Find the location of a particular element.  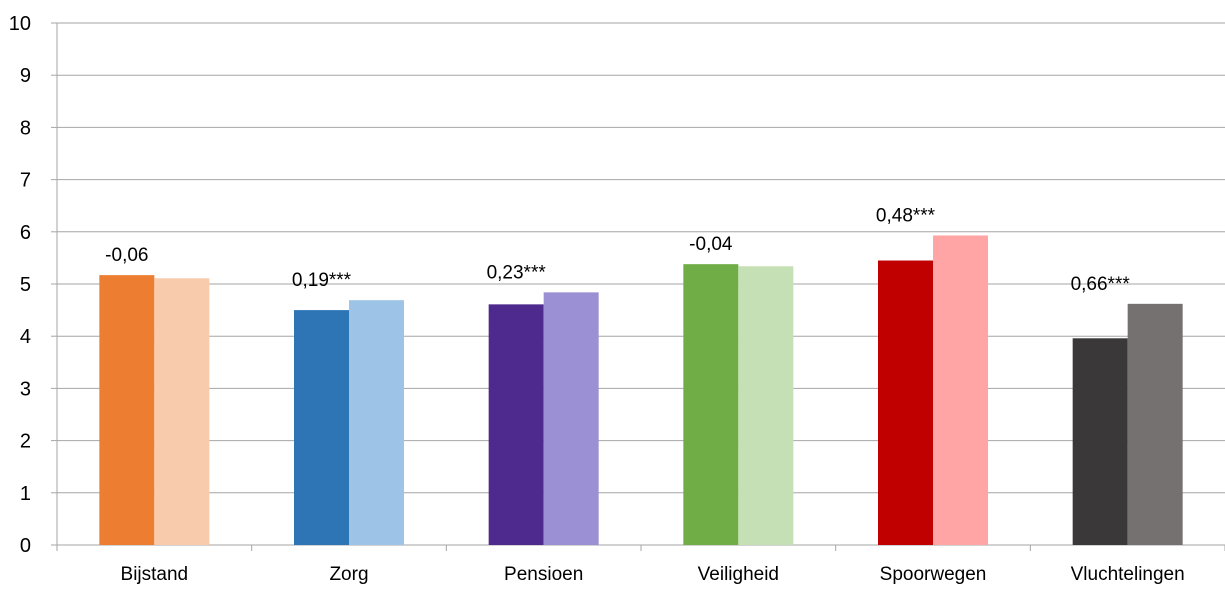

y-tick-label: 9 is located at coordinates (25, 76).